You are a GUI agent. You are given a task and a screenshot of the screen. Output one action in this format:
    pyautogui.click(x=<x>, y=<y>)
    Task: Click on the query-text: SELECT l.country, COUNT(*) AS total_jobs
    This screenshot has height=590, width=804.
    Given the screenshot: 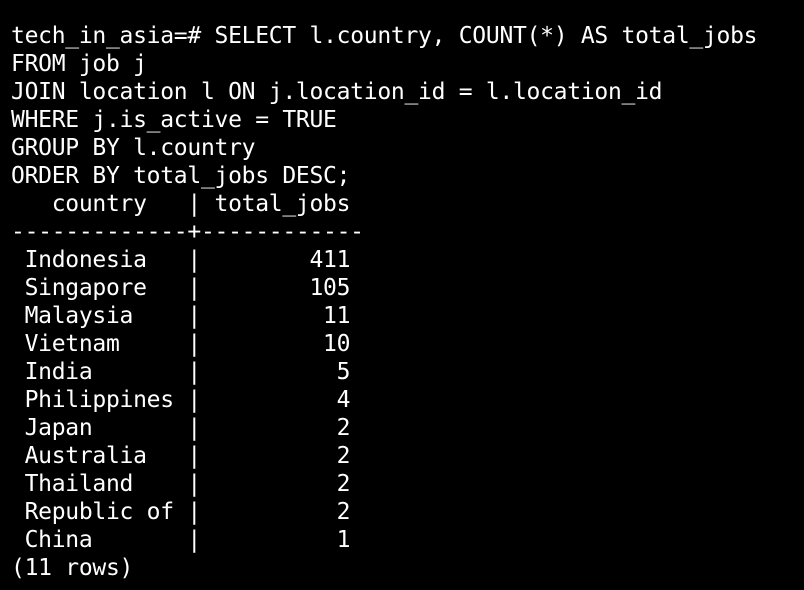 What is the action you would take?
    pyautogui.click(x=486, y=36)
    